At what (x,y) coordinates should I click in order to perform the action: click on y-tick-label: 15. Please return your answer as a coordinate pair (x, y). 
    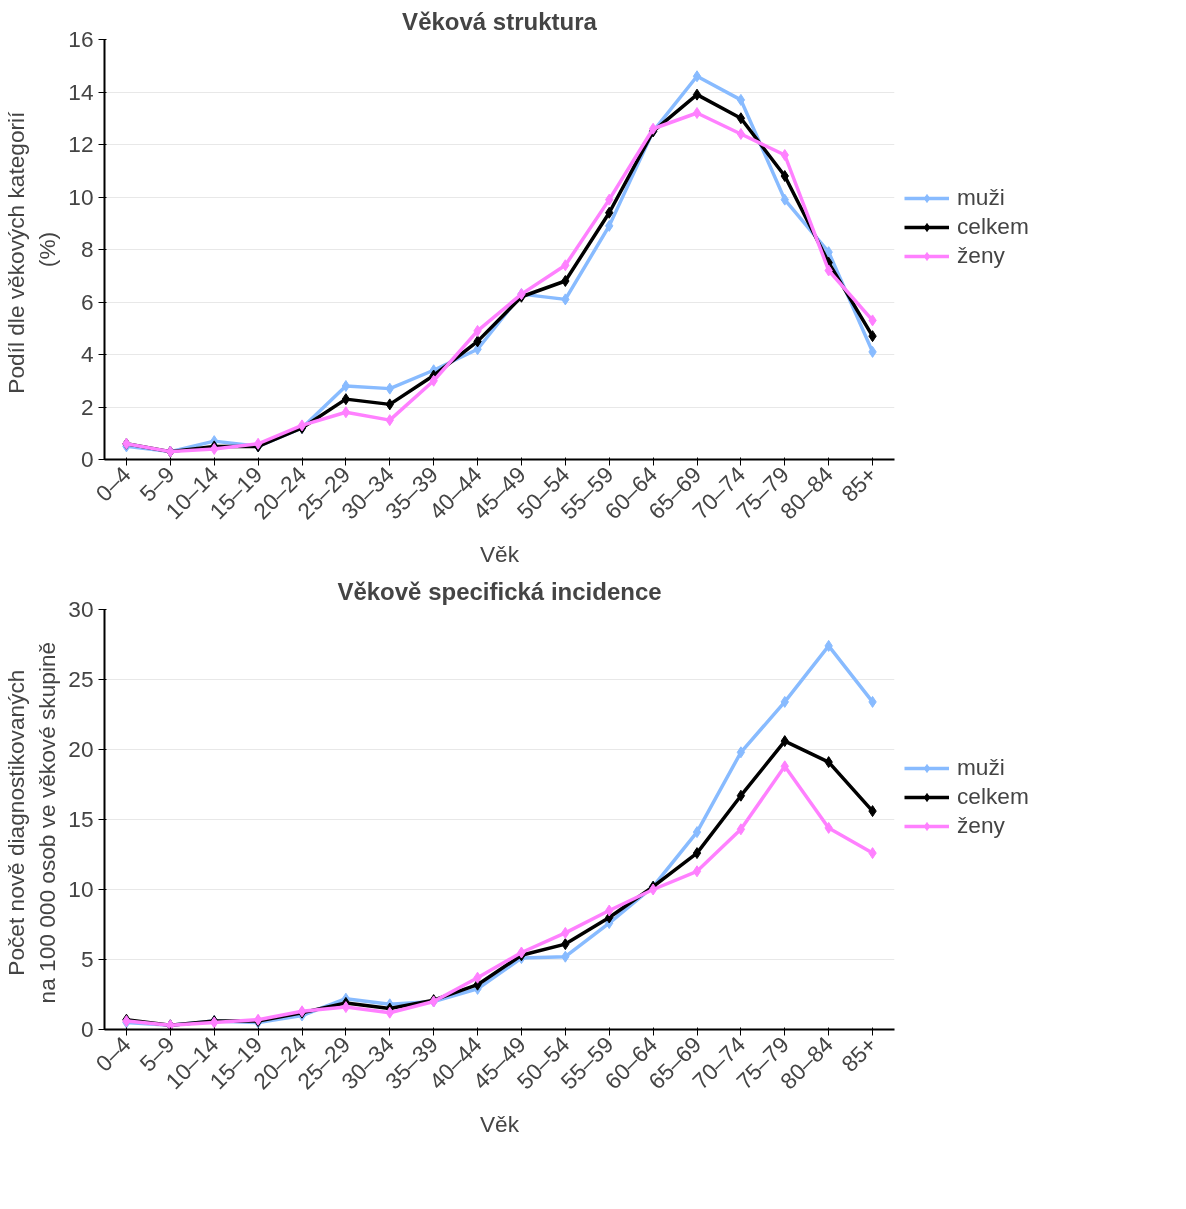
    Looking at the image, I should click on (81, 819).